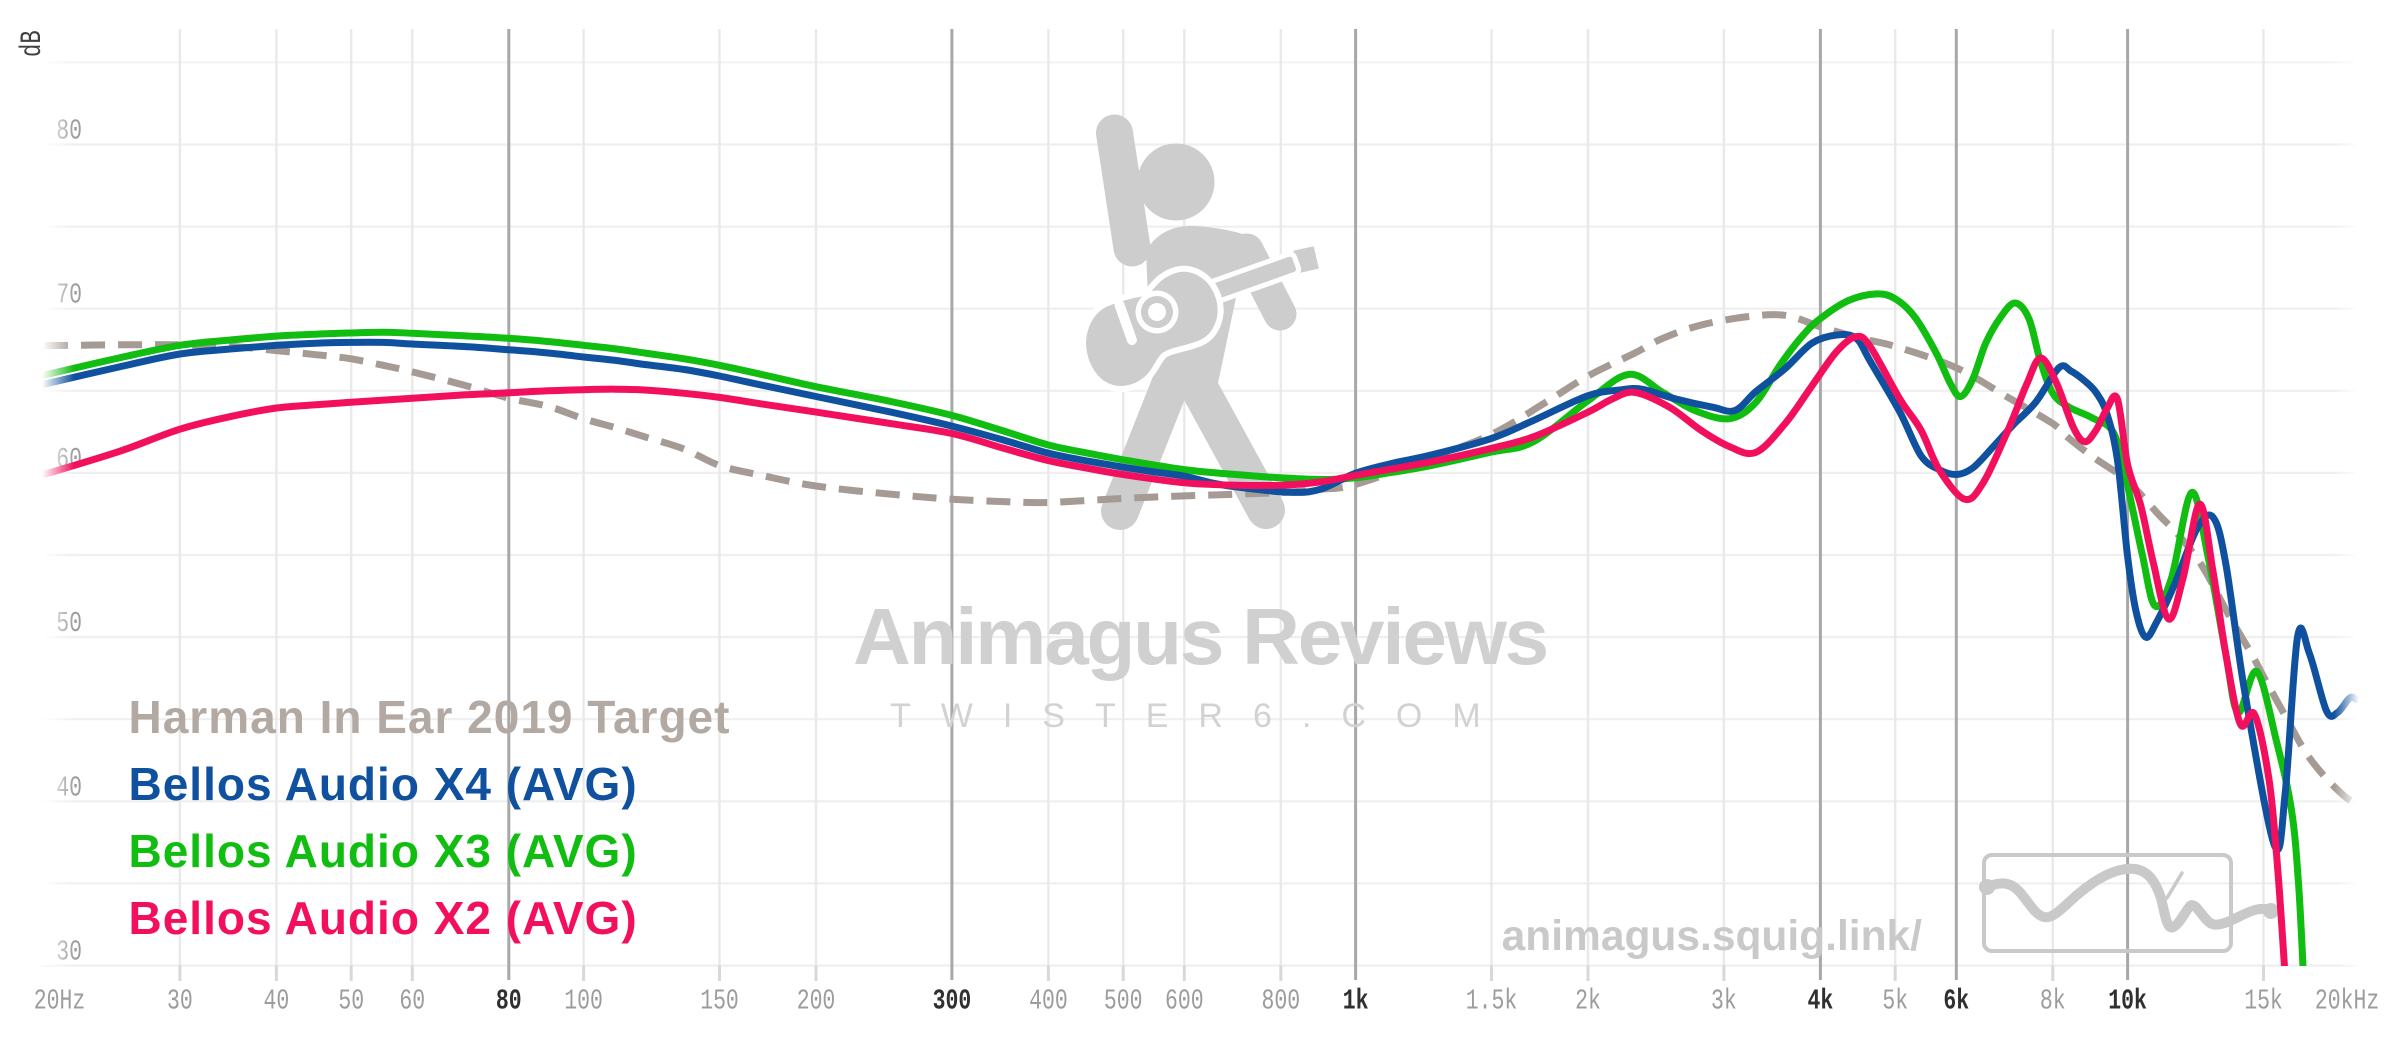 This screenshot has width=2400, height=1038. What do you see at coordinates (59, 1001) in the screenshot?
I see `svg-text: 20Hz` at bounding box center [59, 1001].